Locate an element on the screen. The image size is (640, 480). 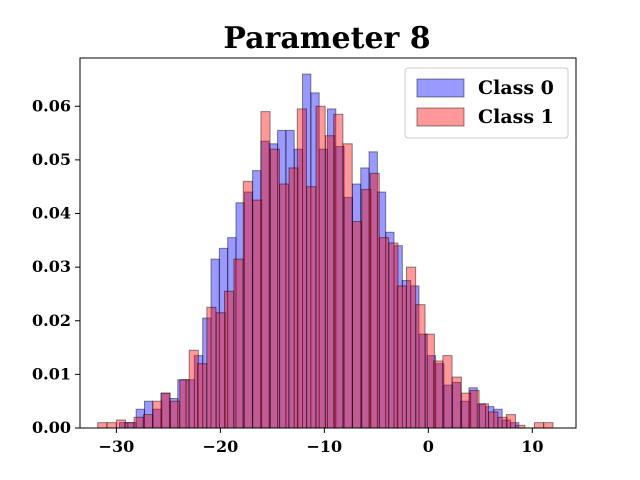
legend-label: Class 0 is located at coordinates (516, 88).